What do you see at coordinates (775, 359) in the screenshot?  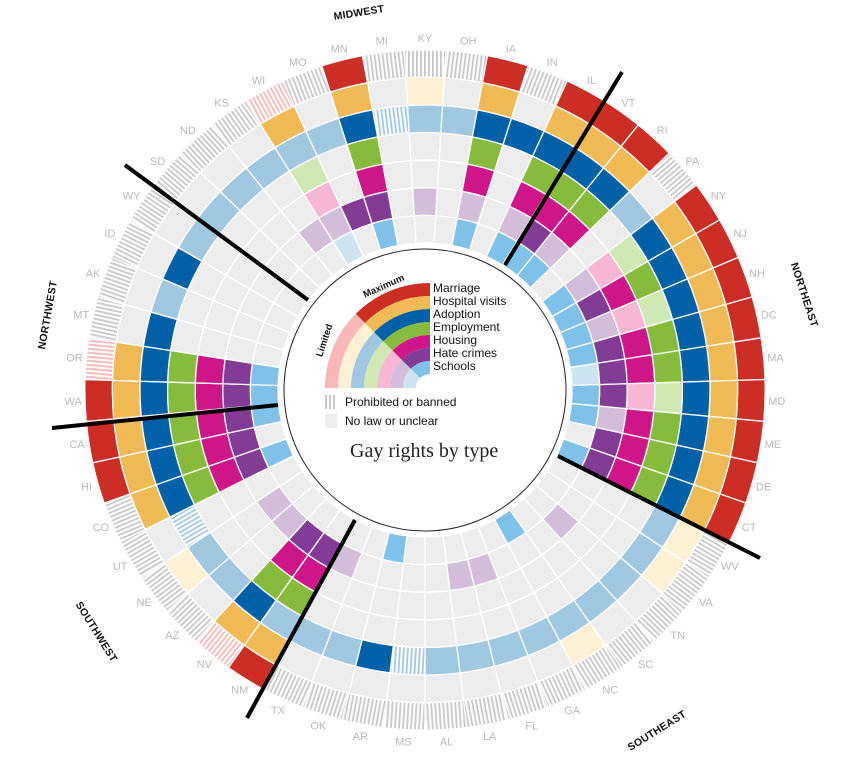 I see `state-label-ma: MA` at bounding box center [775, 359].